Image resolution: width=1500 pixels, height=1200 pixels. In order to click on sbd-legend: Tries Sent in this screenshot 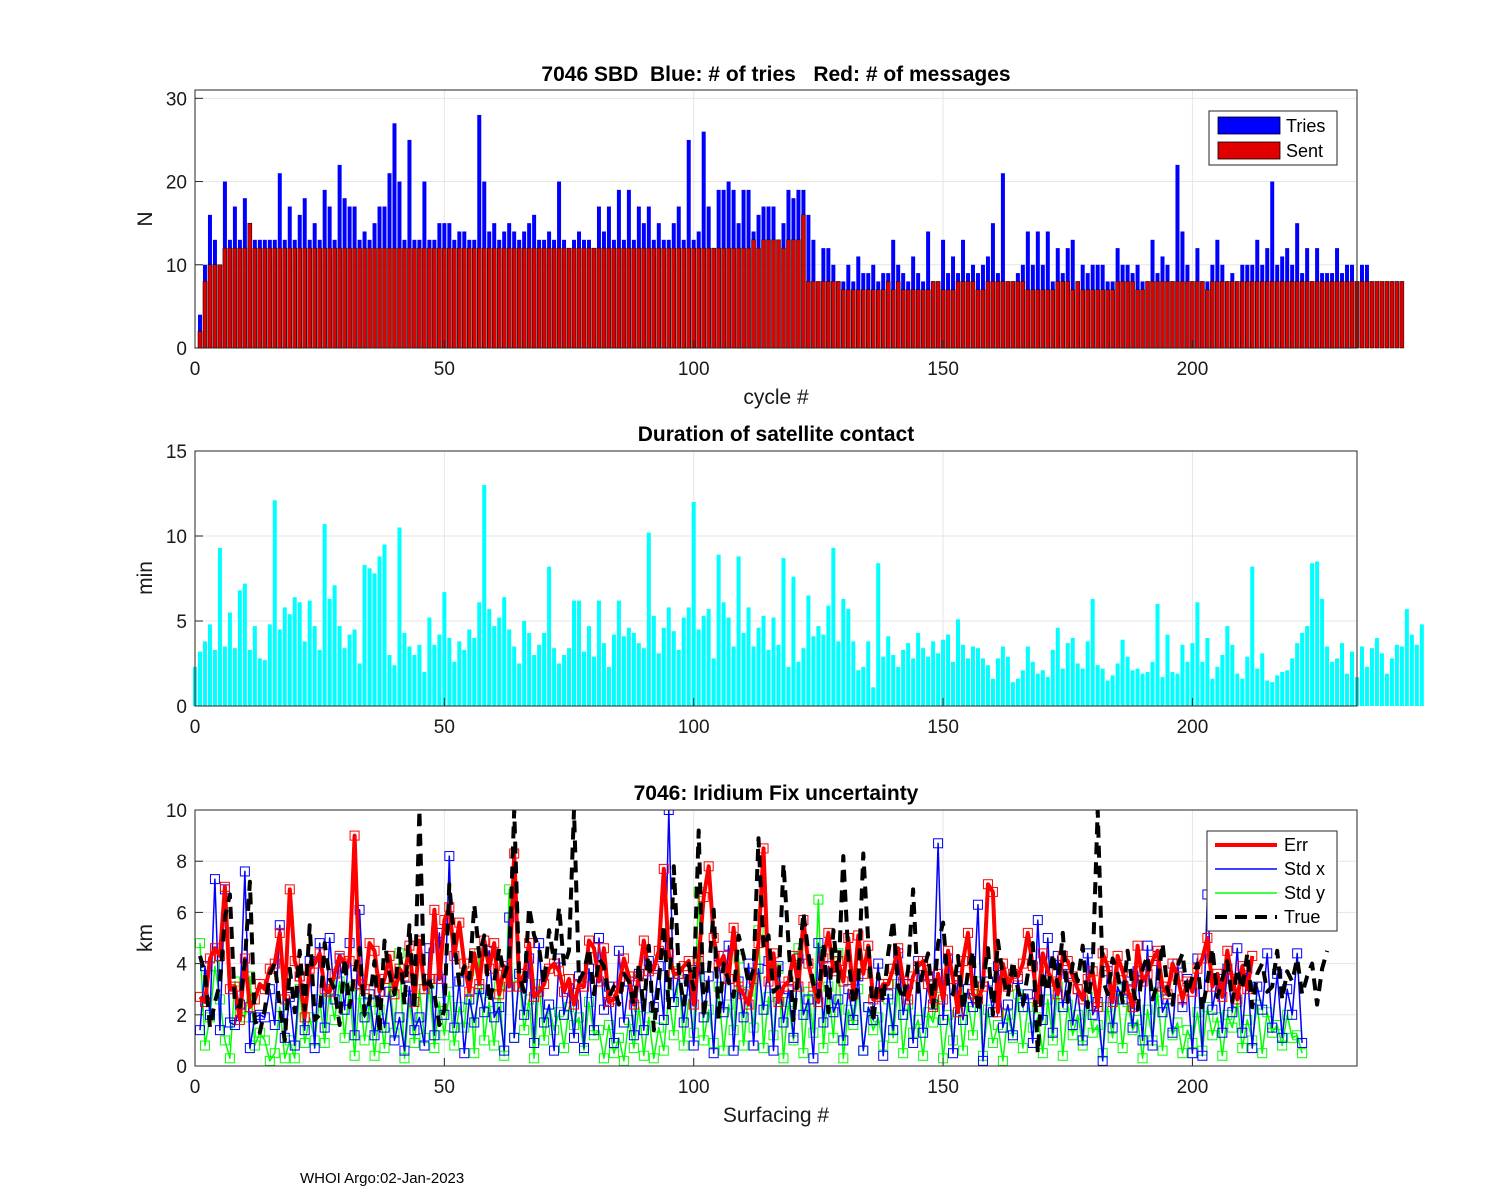, I will do `click(1273, 138)`.